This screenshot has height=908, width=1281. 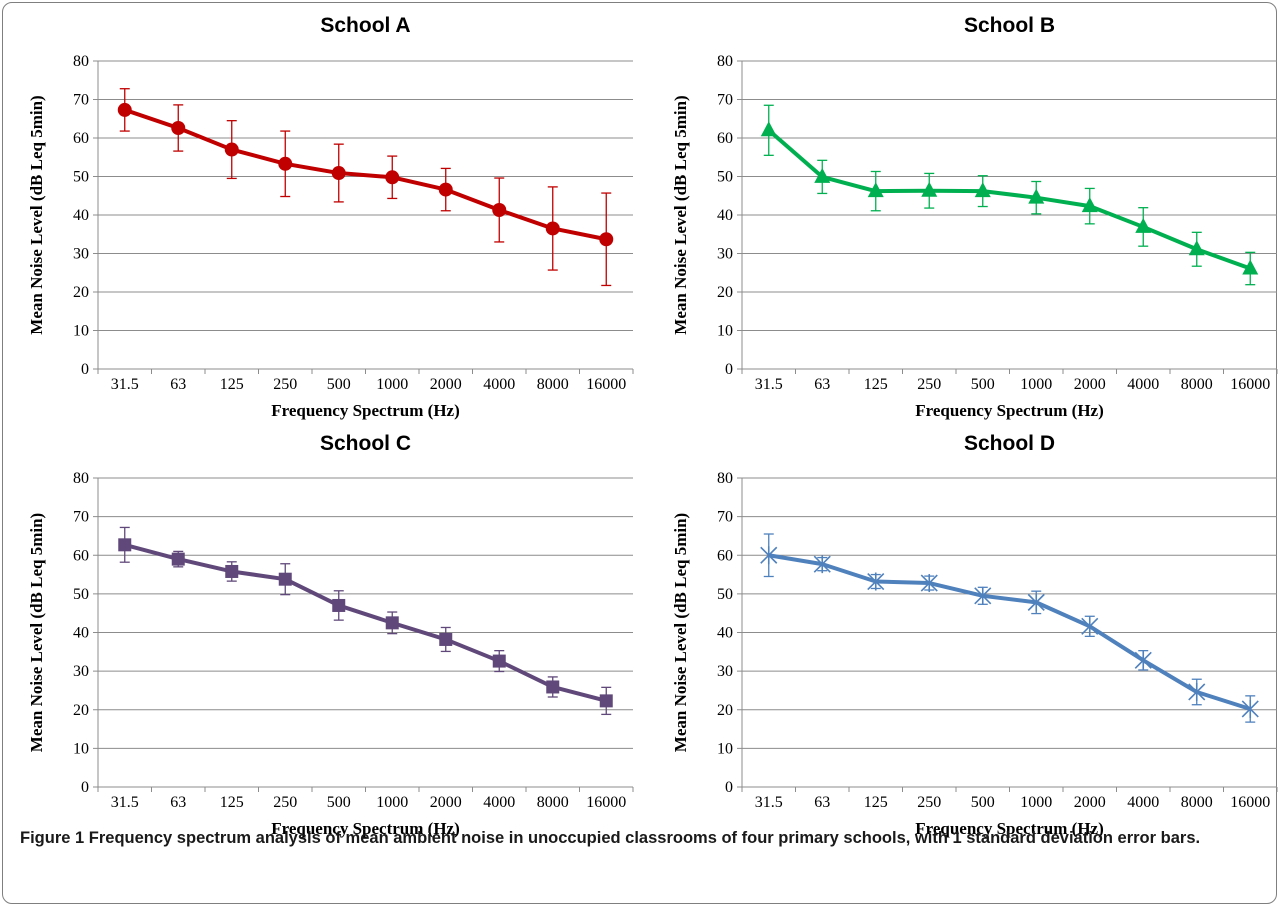 I want to click on caption-tail: , with 1 standard deviation error bars., so click(x=1053, y=838).